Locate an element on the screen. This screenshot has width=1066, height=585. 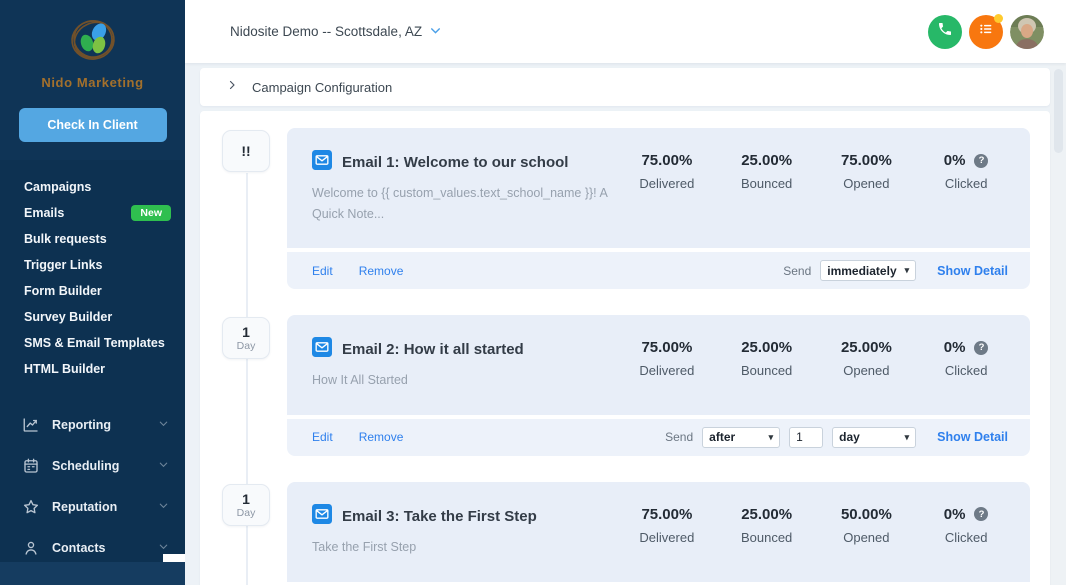
tasks-list-button is located at coordinates (986, 31).